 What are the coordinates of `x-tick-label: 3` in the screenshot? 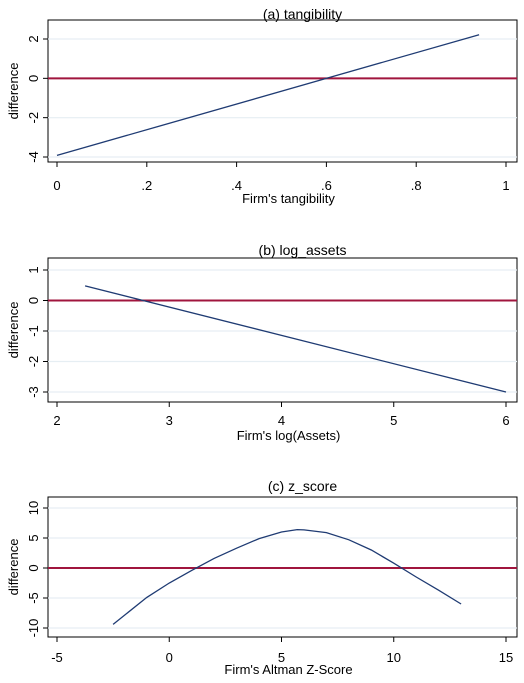 It's located at (169, 420).